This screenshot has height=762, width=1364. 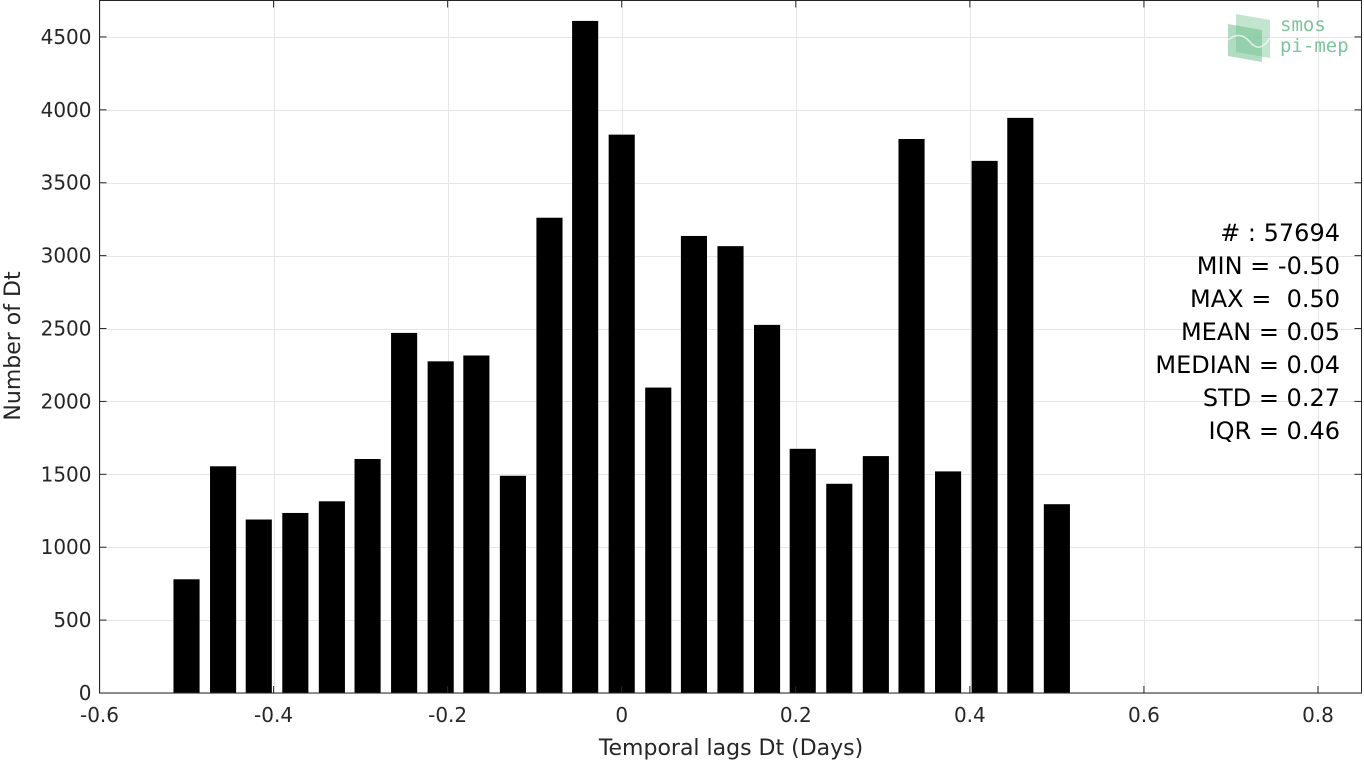 I want to click on y-tick-label: 3000, so click(x=66, y=256).